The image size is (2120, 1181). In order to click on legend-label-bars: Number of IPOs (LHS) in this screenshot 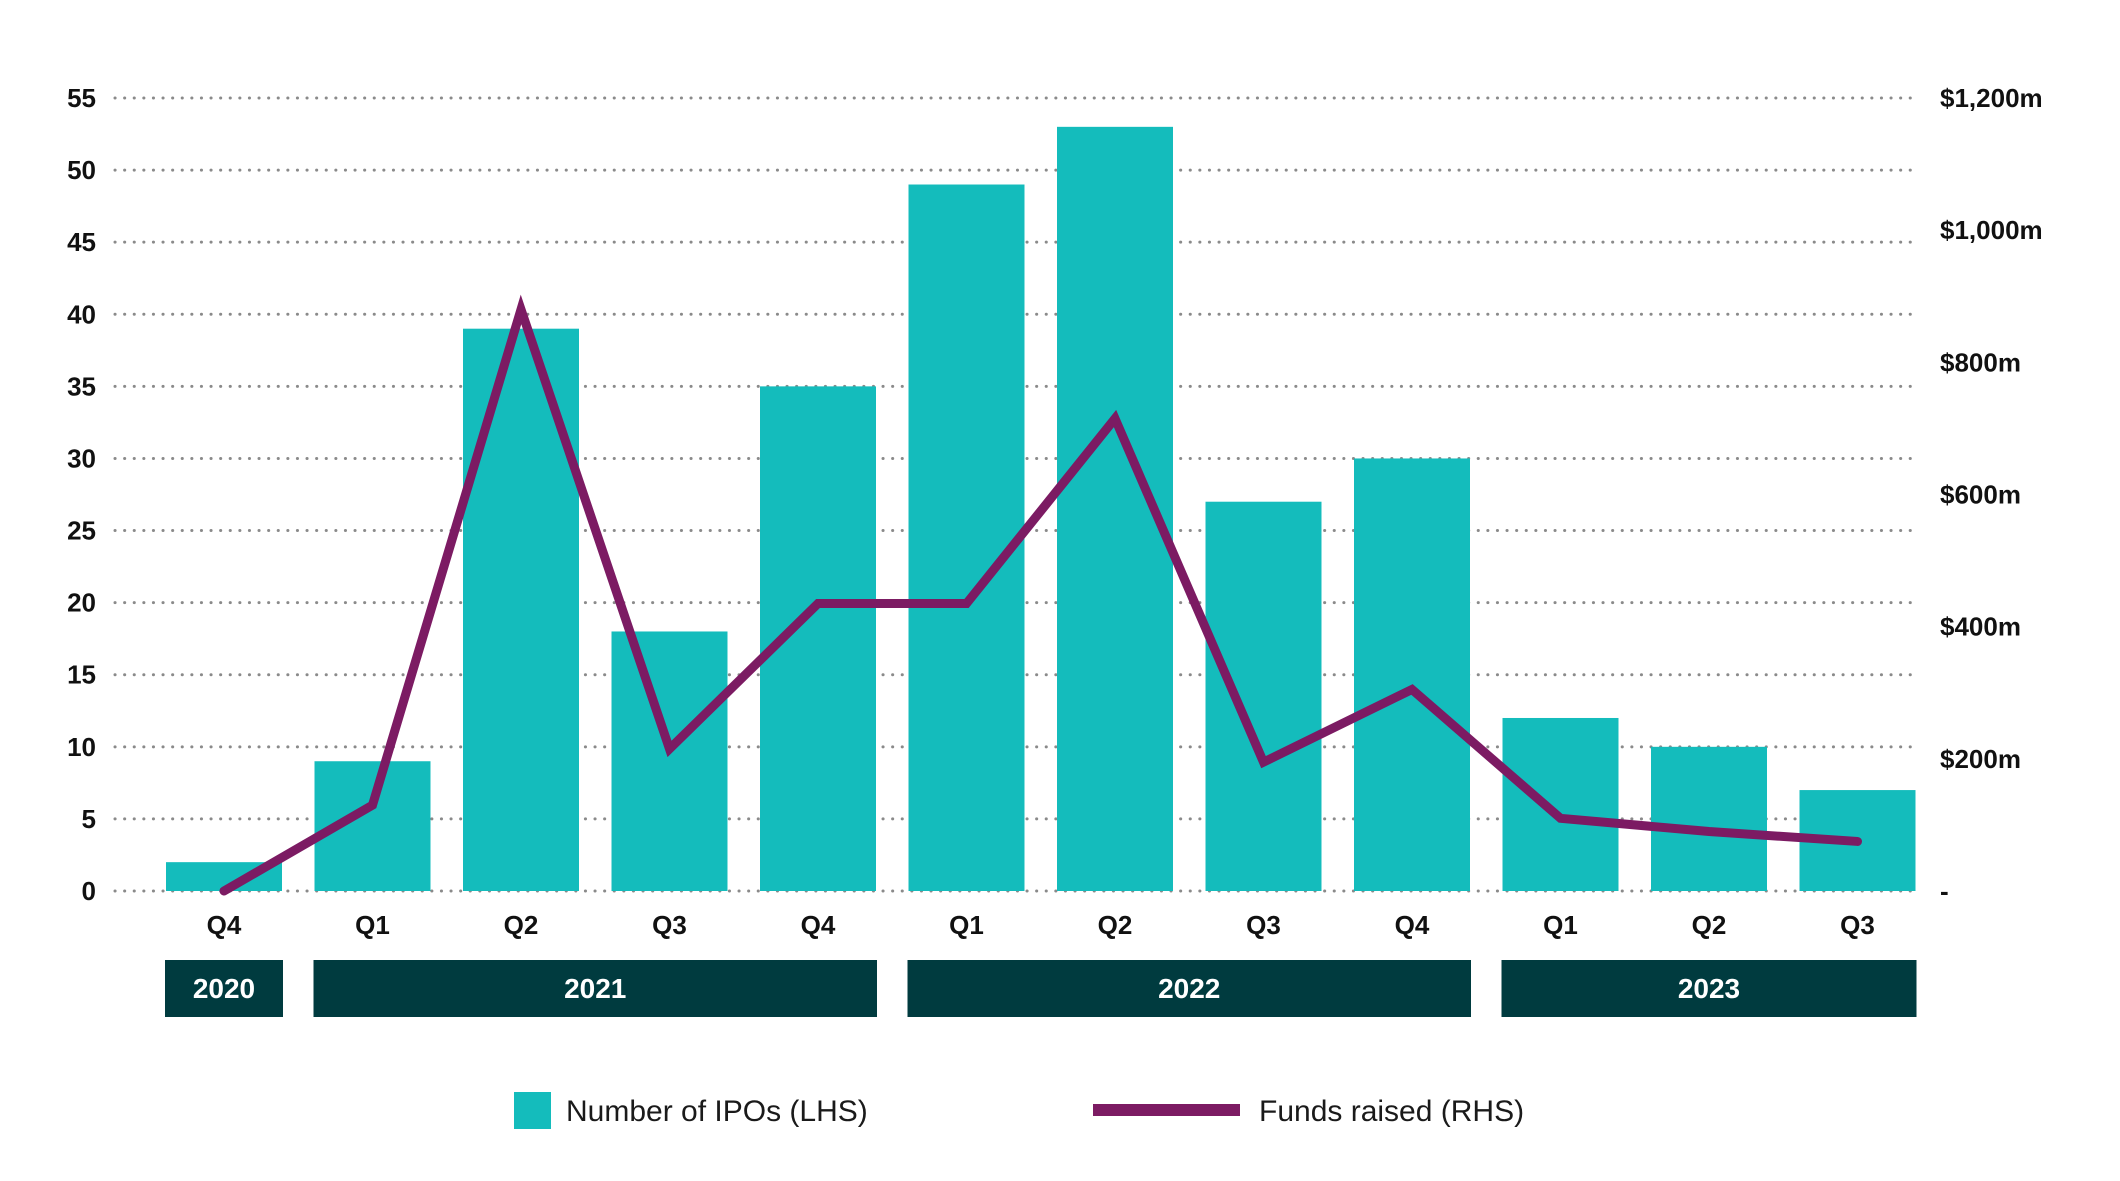, I will do `click(717, 1111)`.